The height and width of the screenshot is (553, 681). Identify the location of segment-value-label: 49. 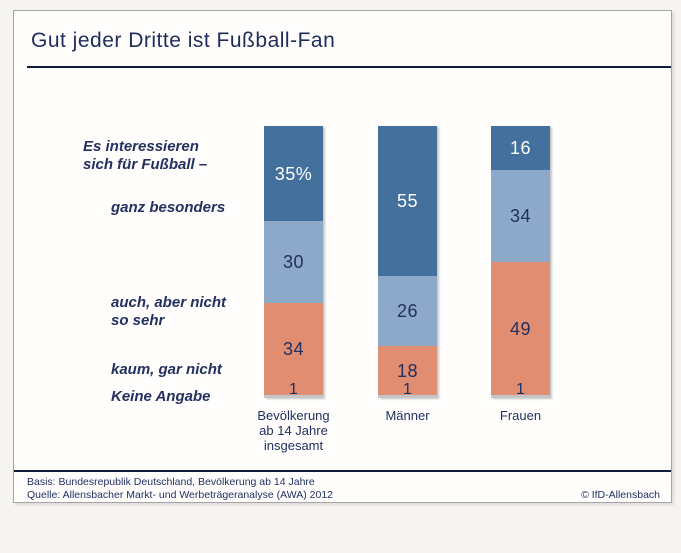
(520, 328).